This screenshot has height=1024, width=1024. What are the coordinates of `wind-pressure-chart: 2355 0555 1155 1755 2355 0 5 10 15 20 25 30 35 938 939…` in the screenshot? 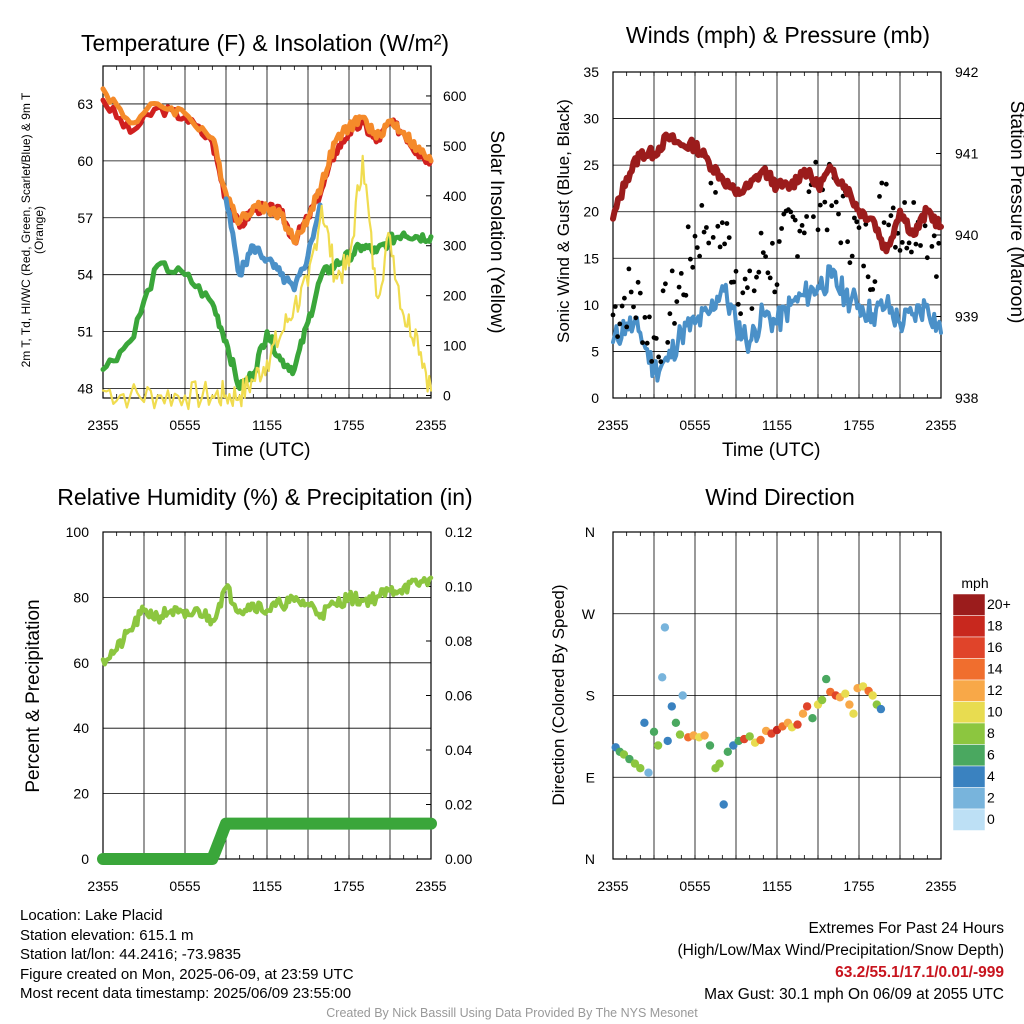 It's located at (780, 248).